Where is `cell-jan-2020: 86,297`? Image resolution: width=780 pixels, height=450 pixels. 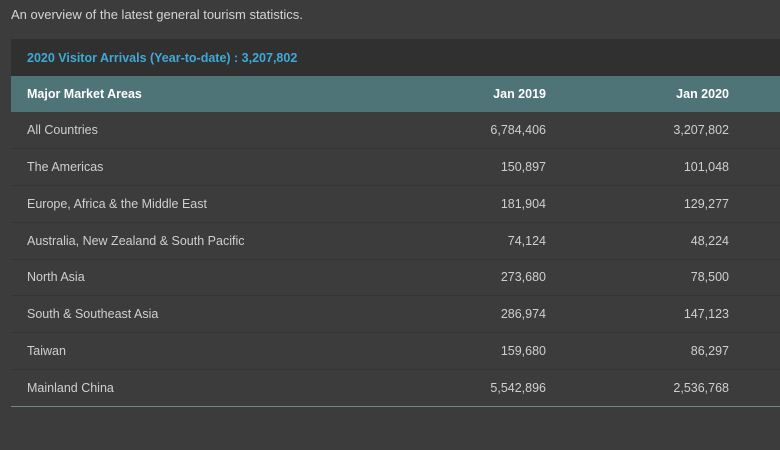 cell-jan-2020: 86,297 is located at coordinates (709, 350).